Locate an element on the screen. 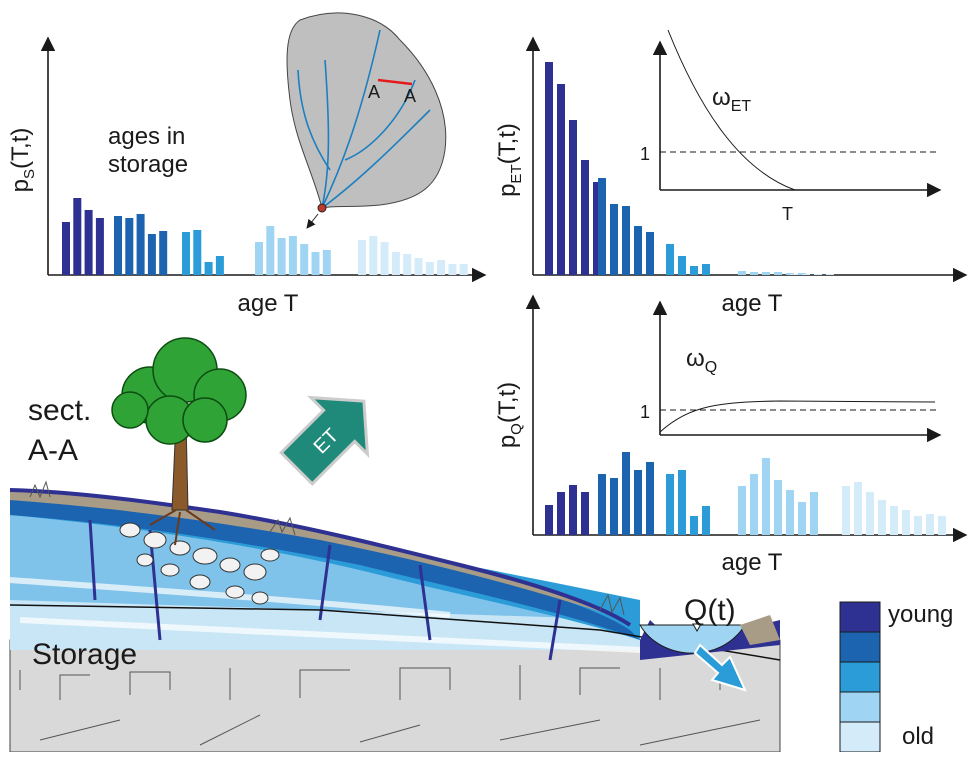 Image resolution: width=974 pixels, height=757 pixels. inset-x-label: T is located at coordinates (787, 214).